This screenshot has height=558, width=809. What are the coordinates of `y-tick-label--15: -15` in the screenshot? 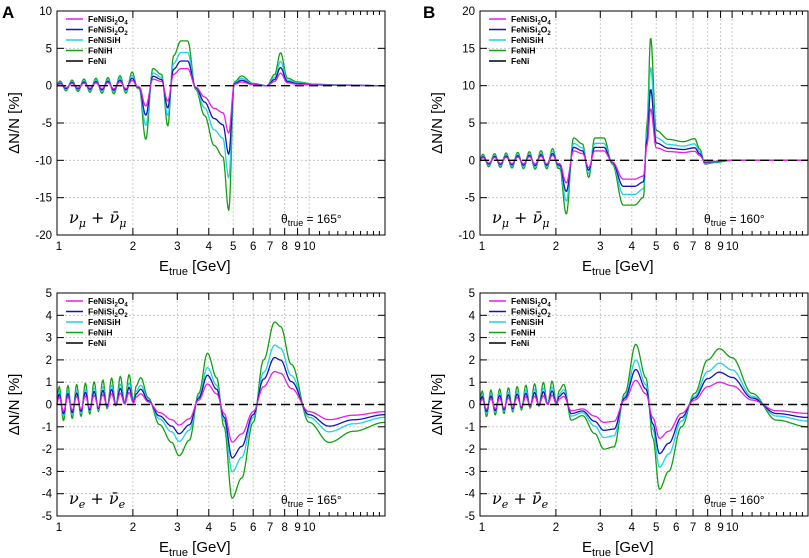 It's located at (43, 199).